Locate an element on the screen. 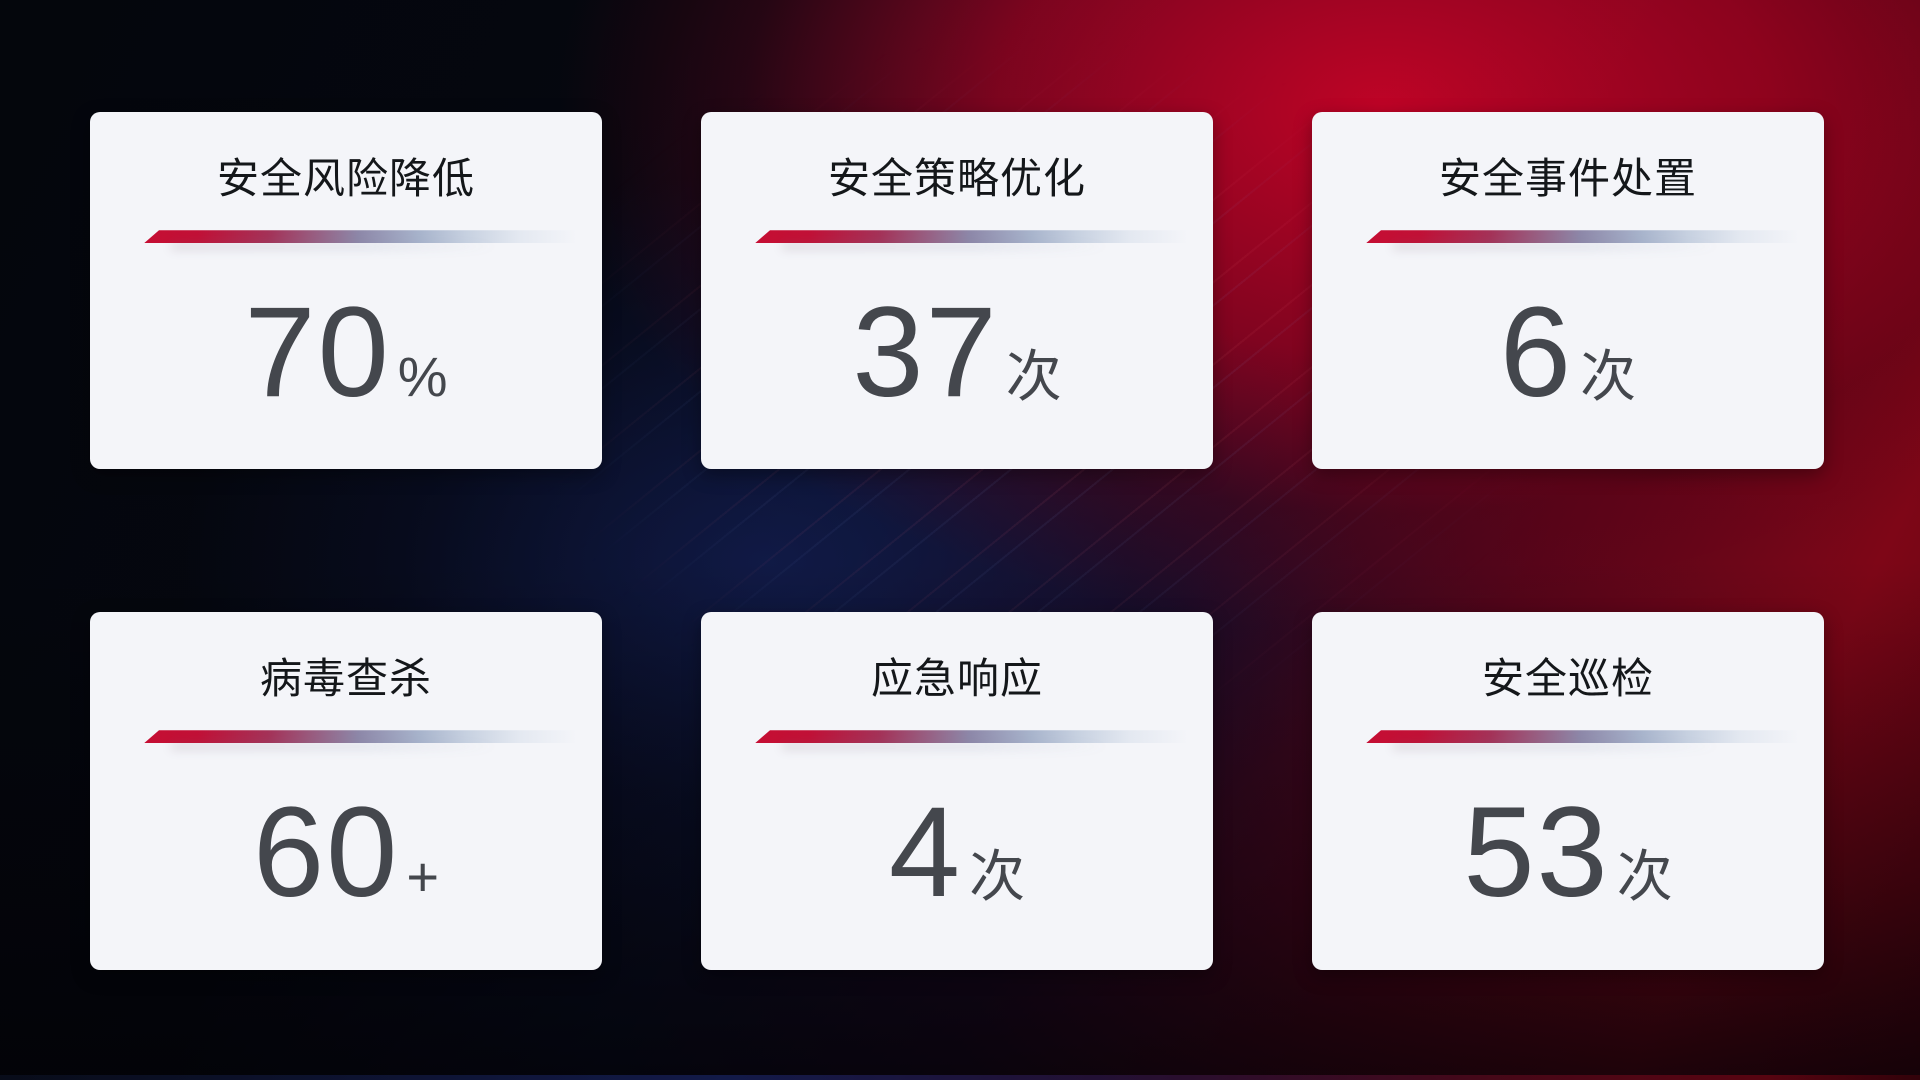  stat-card-security-inspection: 安全巡检 53 次 is located at coordinates (1568, 791).